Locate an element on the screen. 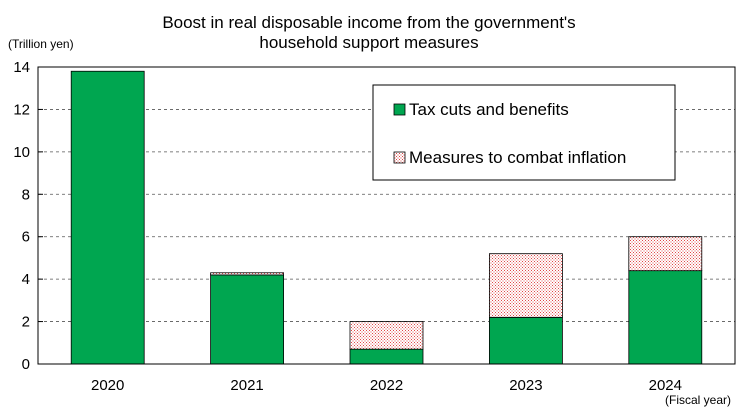 The height and width of the screenshot is (407, 738). bar-inflation-measures-2024 is located at coordinates (665, 254).